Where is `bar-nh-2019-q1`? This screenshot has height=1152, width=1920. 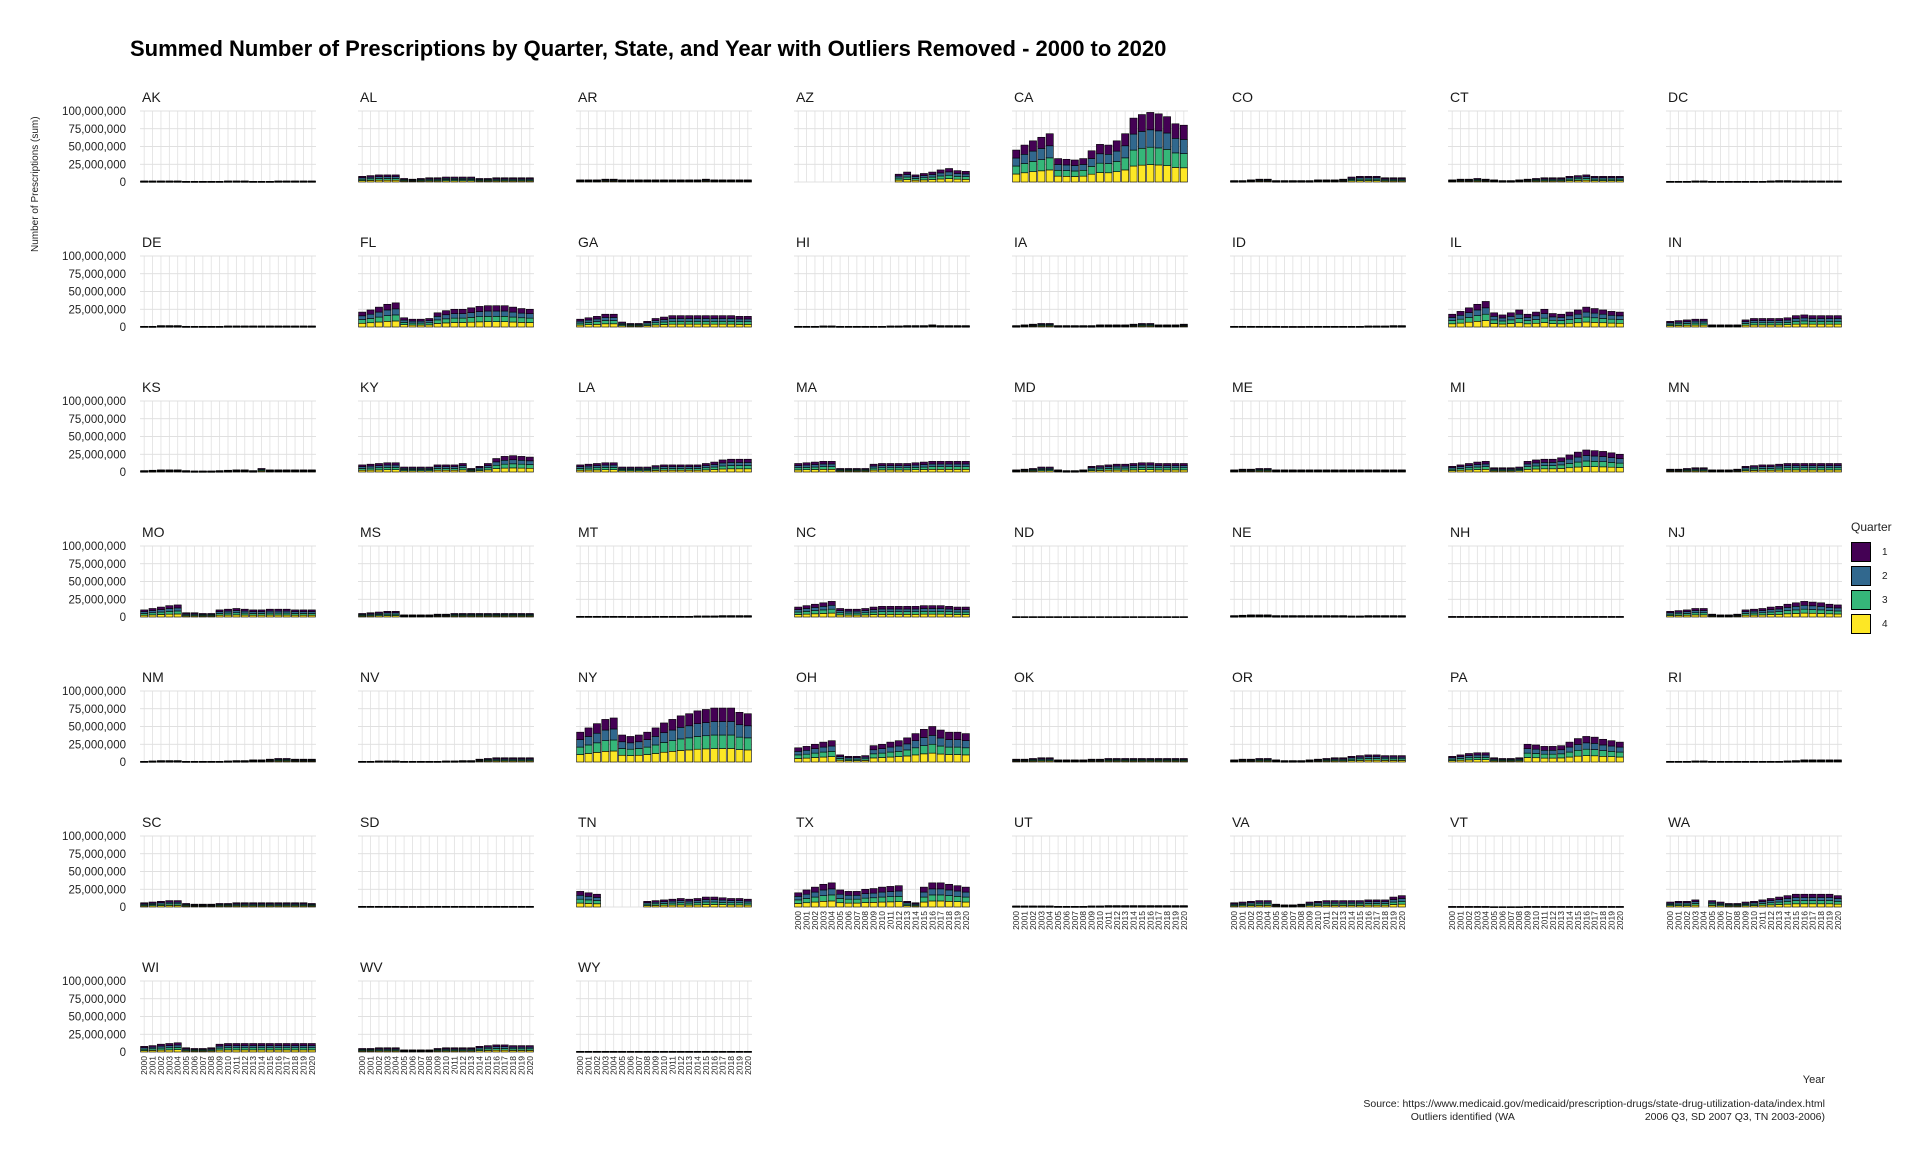 bar-nh-2019-q1 is located at coordinates (1611, 617).